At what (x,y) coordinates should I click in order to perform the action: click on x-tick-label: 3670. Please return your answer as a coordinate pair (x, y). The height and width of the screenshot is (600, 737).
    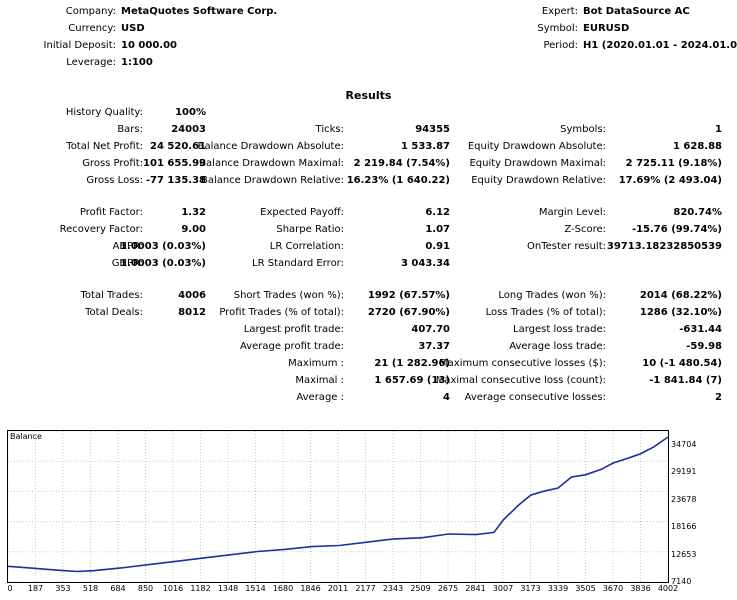
    Looking at the image, I should click on (613, 588).